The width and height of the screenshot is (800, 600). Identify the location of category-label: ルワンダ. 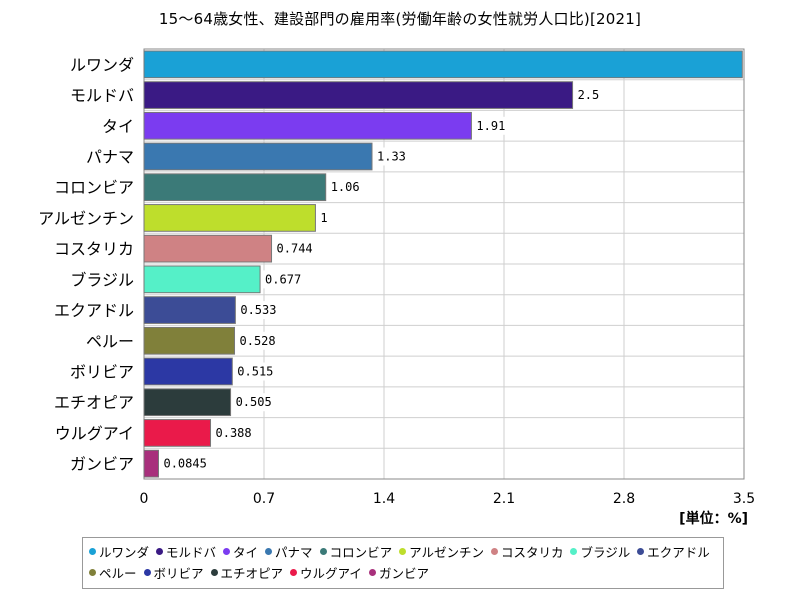
(102, 64).